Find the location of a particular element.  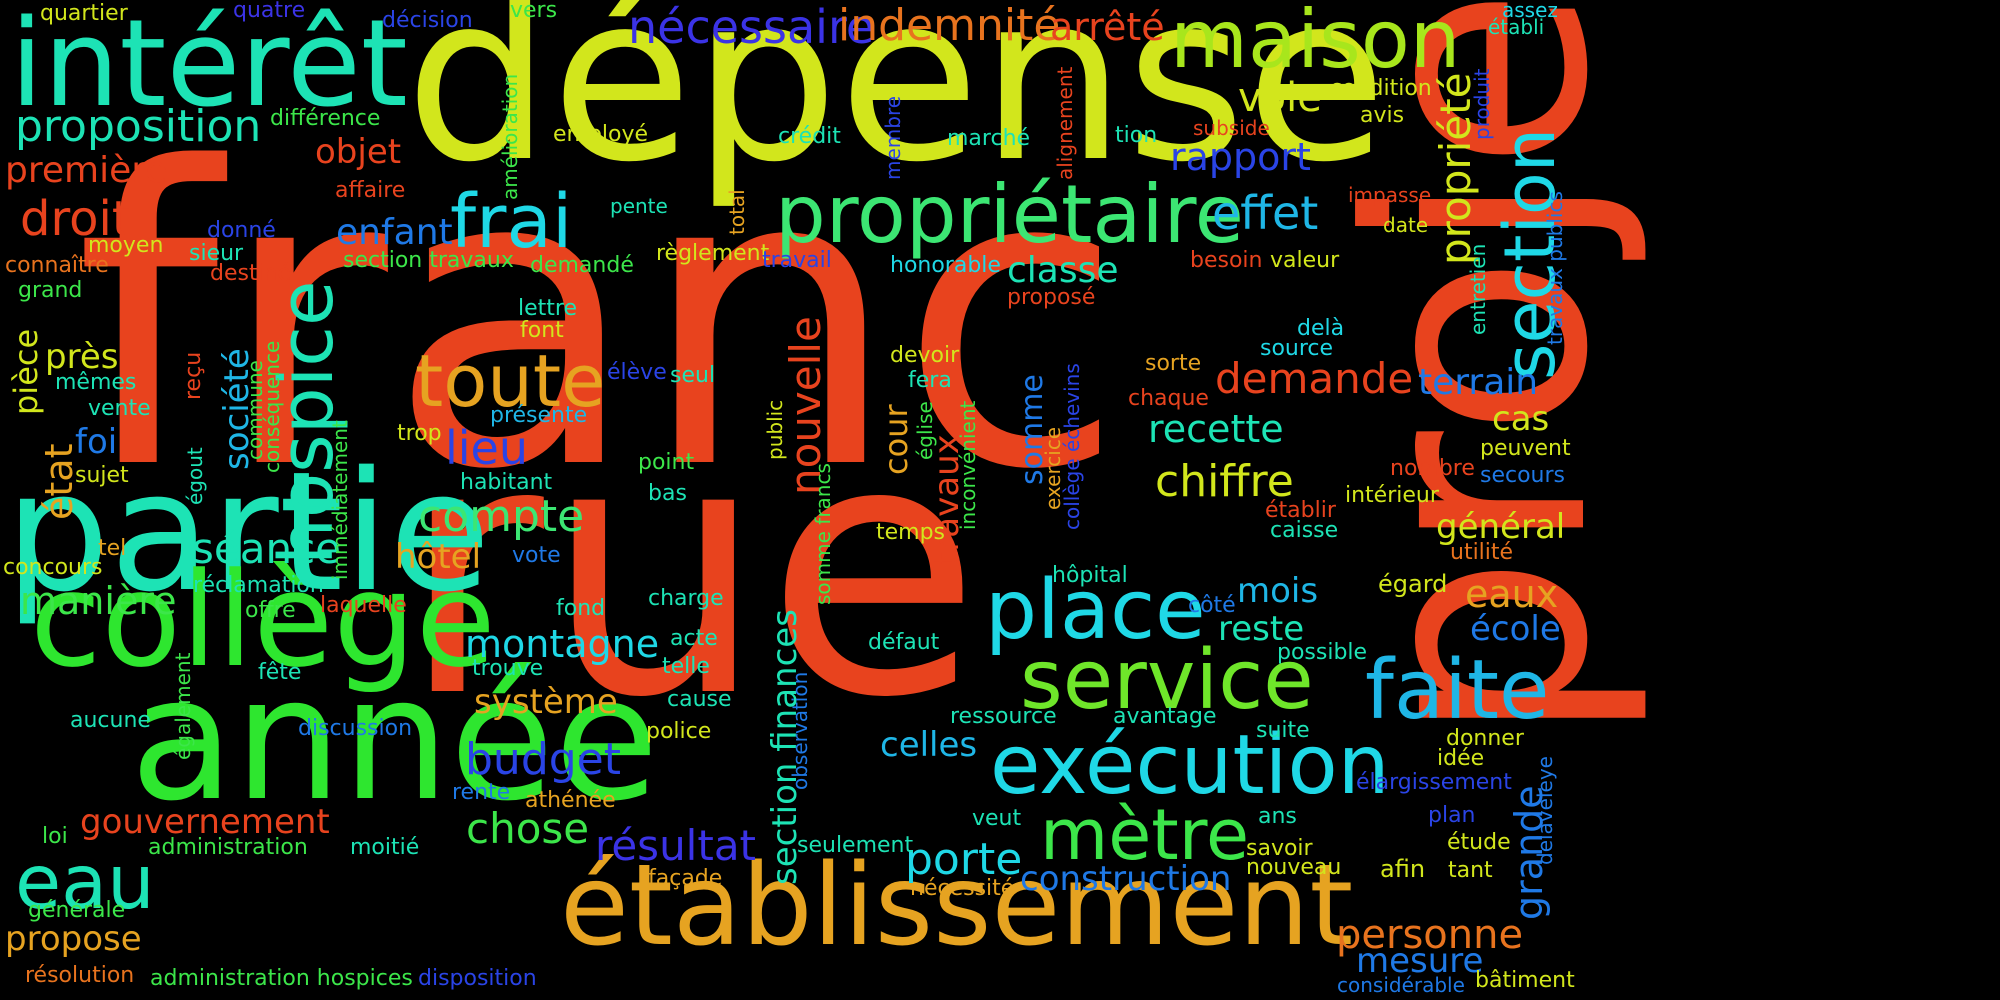

word-terrain: terrain is located at coordinates (1478, 382).